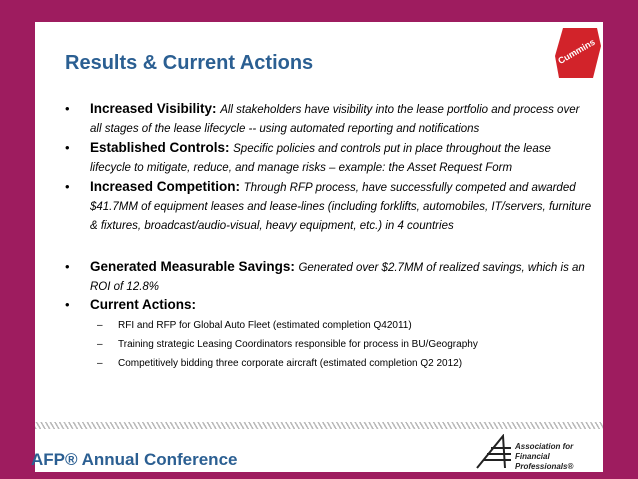 The image size is (638, 479). Describe the element at coordinates (165, 186) in the screenshot. I see `bullet-label: Increased Competition:` at that location.